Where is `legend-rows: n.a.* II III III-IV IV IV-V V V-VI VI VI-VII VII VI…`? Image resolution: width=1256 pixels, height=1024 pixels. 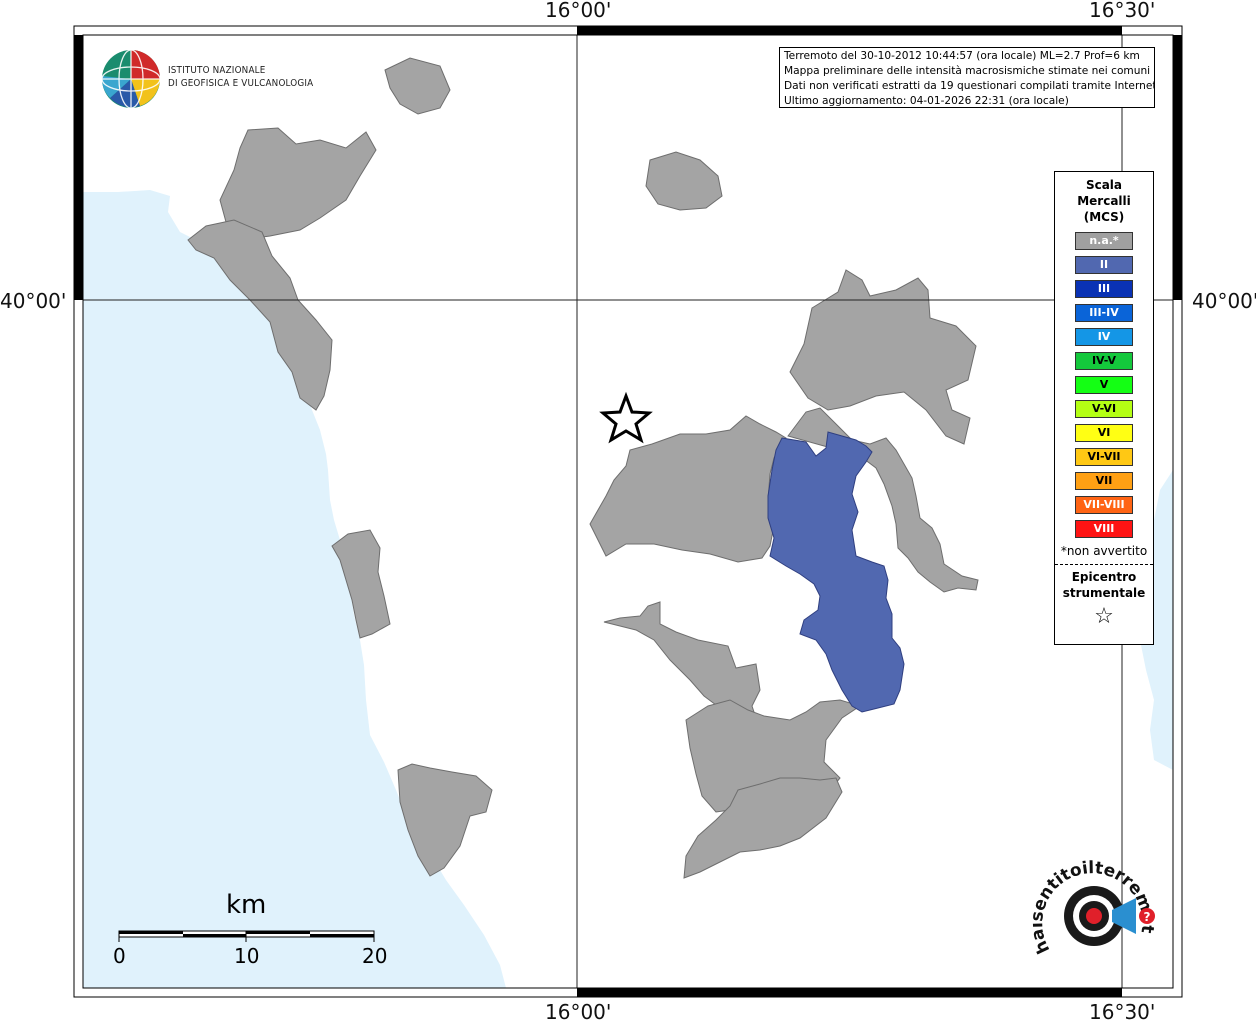 legend-rows: n.a.* II III III-IV IV IV-V V V-VI VI VI-VII VII VI… is located at coordinates (1104, 385).